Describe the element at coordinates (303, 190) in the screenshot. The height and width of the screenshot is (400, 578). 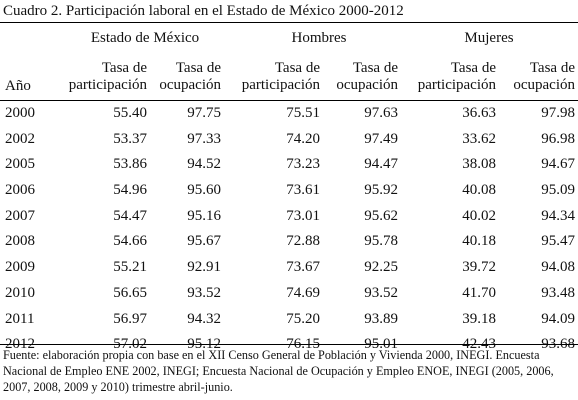
I see `cell-hombres-participacion: 73.61` at that location.